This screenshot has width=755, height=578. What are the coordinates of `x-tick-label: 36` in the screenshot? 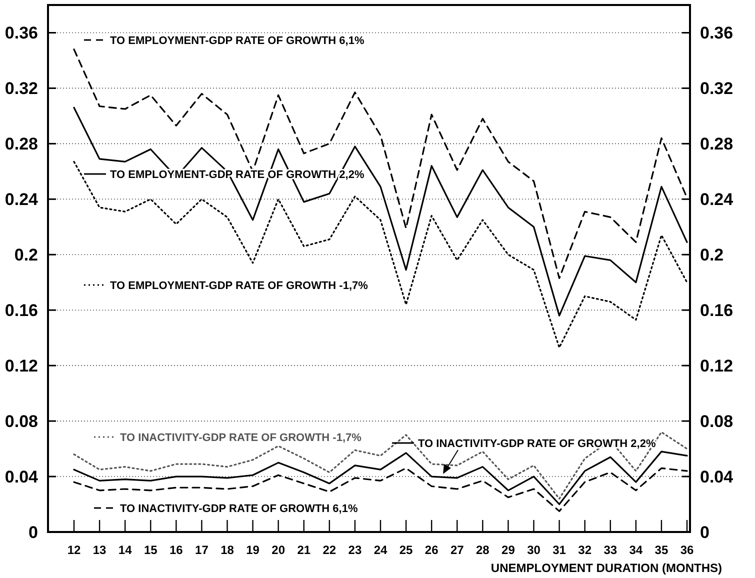 It's located at (687, 550).